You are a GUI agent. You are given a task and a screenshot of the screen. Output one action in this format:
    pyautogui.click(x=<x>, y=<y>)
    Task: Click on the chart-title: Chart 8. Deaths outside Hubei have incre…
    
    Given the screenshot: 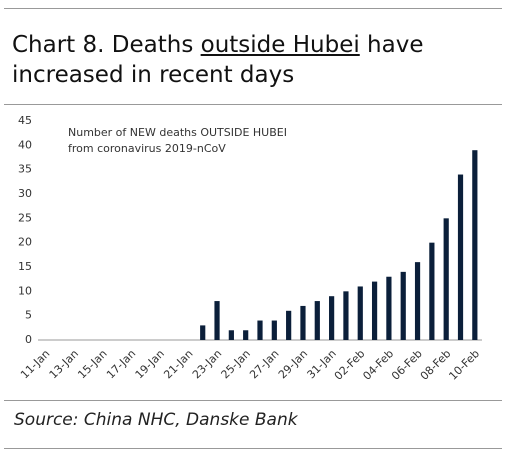 What is the action you would take?
    pyautogui.click(x=247, y=60)
    